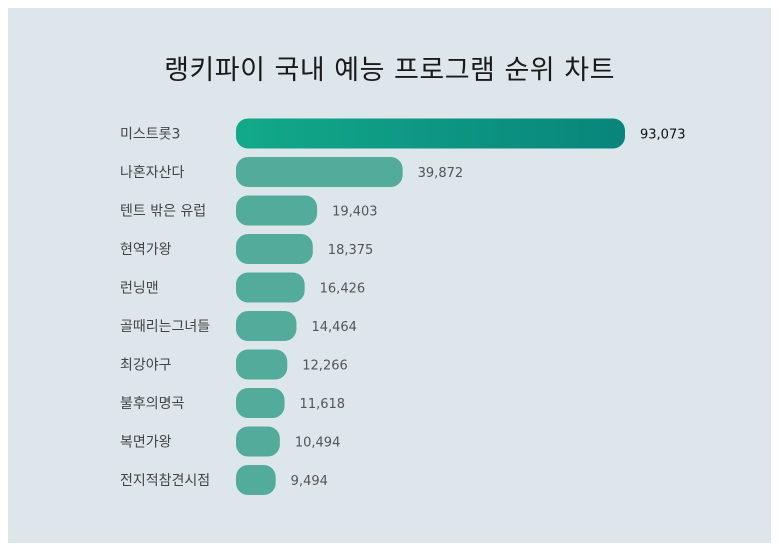 Image resolution: width=779 pixels, height=551 pixels. Describe the element at coordinates (334, 327) in the screenshot. I see `value-label: 14,464` at that location.